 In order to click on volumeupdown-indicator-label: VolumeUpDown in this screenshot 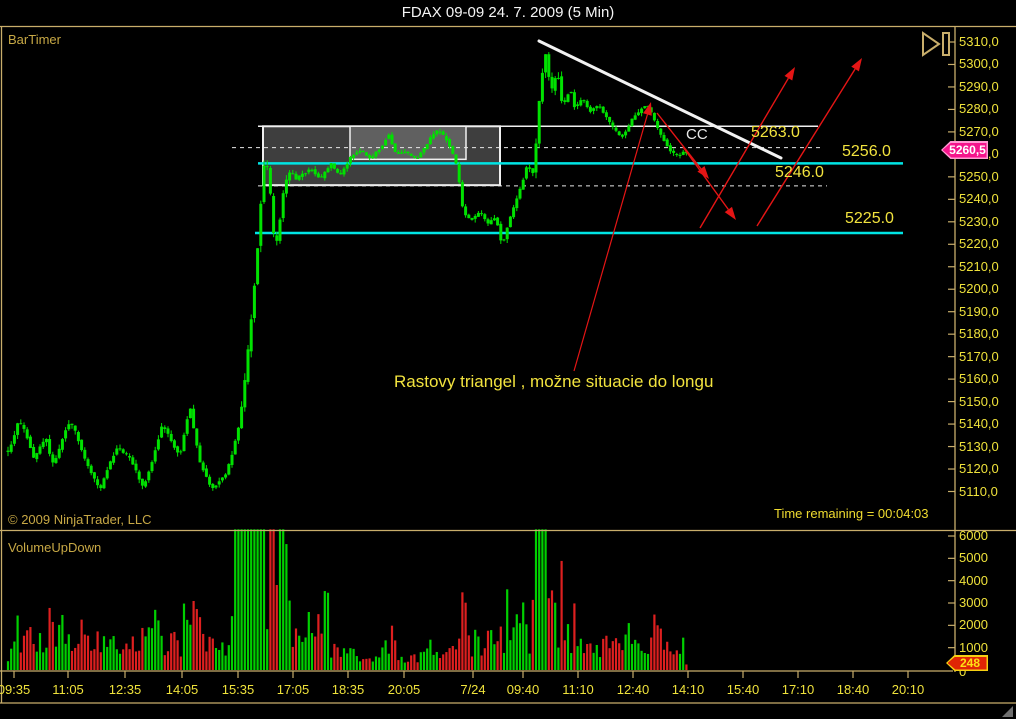, I will do `click(55, 547)`.